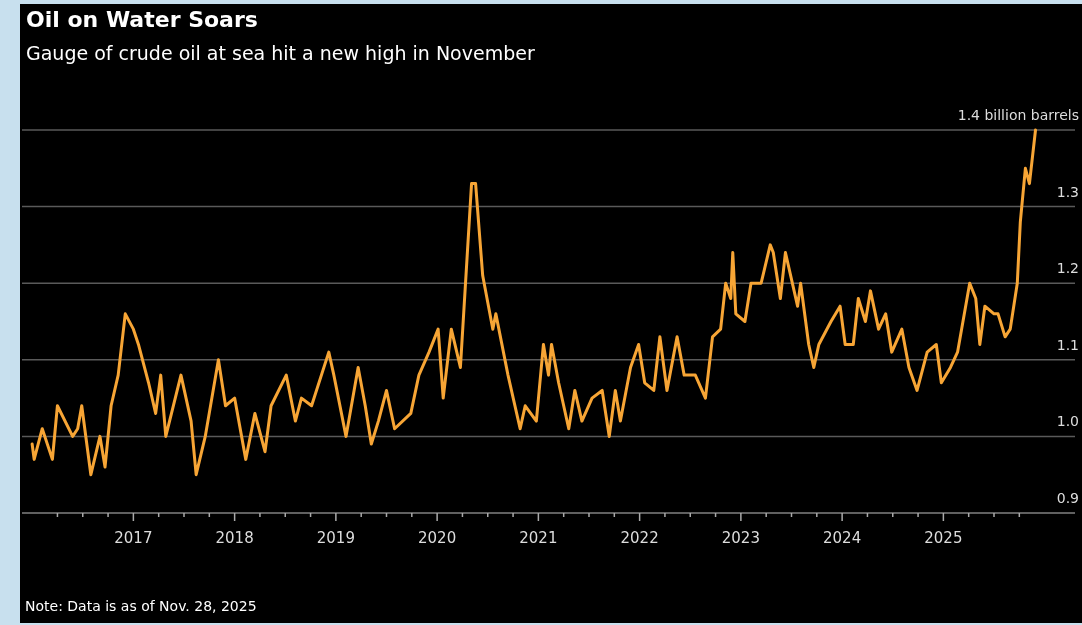 The height and width of the screenshot is (625, 1082). What do you see at coordinates (1067, 268) in the screenshot?
I see `y-tick-label: 1.2` at bounding box center [1067, 268].